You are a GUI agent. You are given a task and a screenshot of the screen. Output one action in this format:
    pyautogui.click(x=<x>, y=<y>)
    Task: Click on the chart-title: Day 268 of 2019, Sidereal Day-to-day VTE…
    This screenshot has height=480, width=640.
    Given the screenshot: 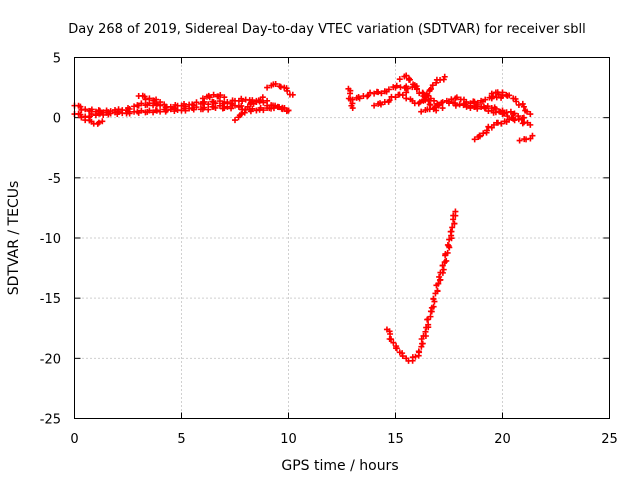 What is the action you would take?
    pyautogui.click(x=326, y=29)
    